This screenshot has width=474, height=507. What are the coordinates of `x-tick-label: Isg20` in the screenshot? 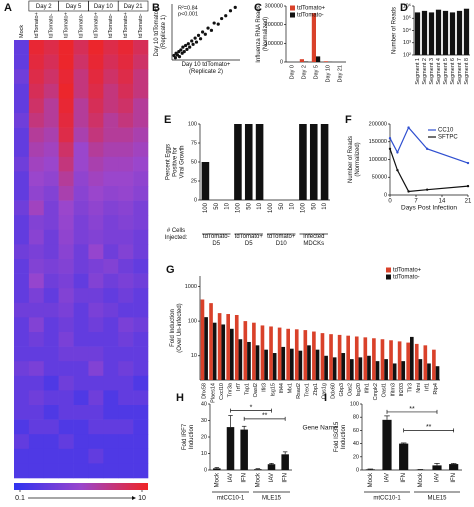 It's located at (359, 389).